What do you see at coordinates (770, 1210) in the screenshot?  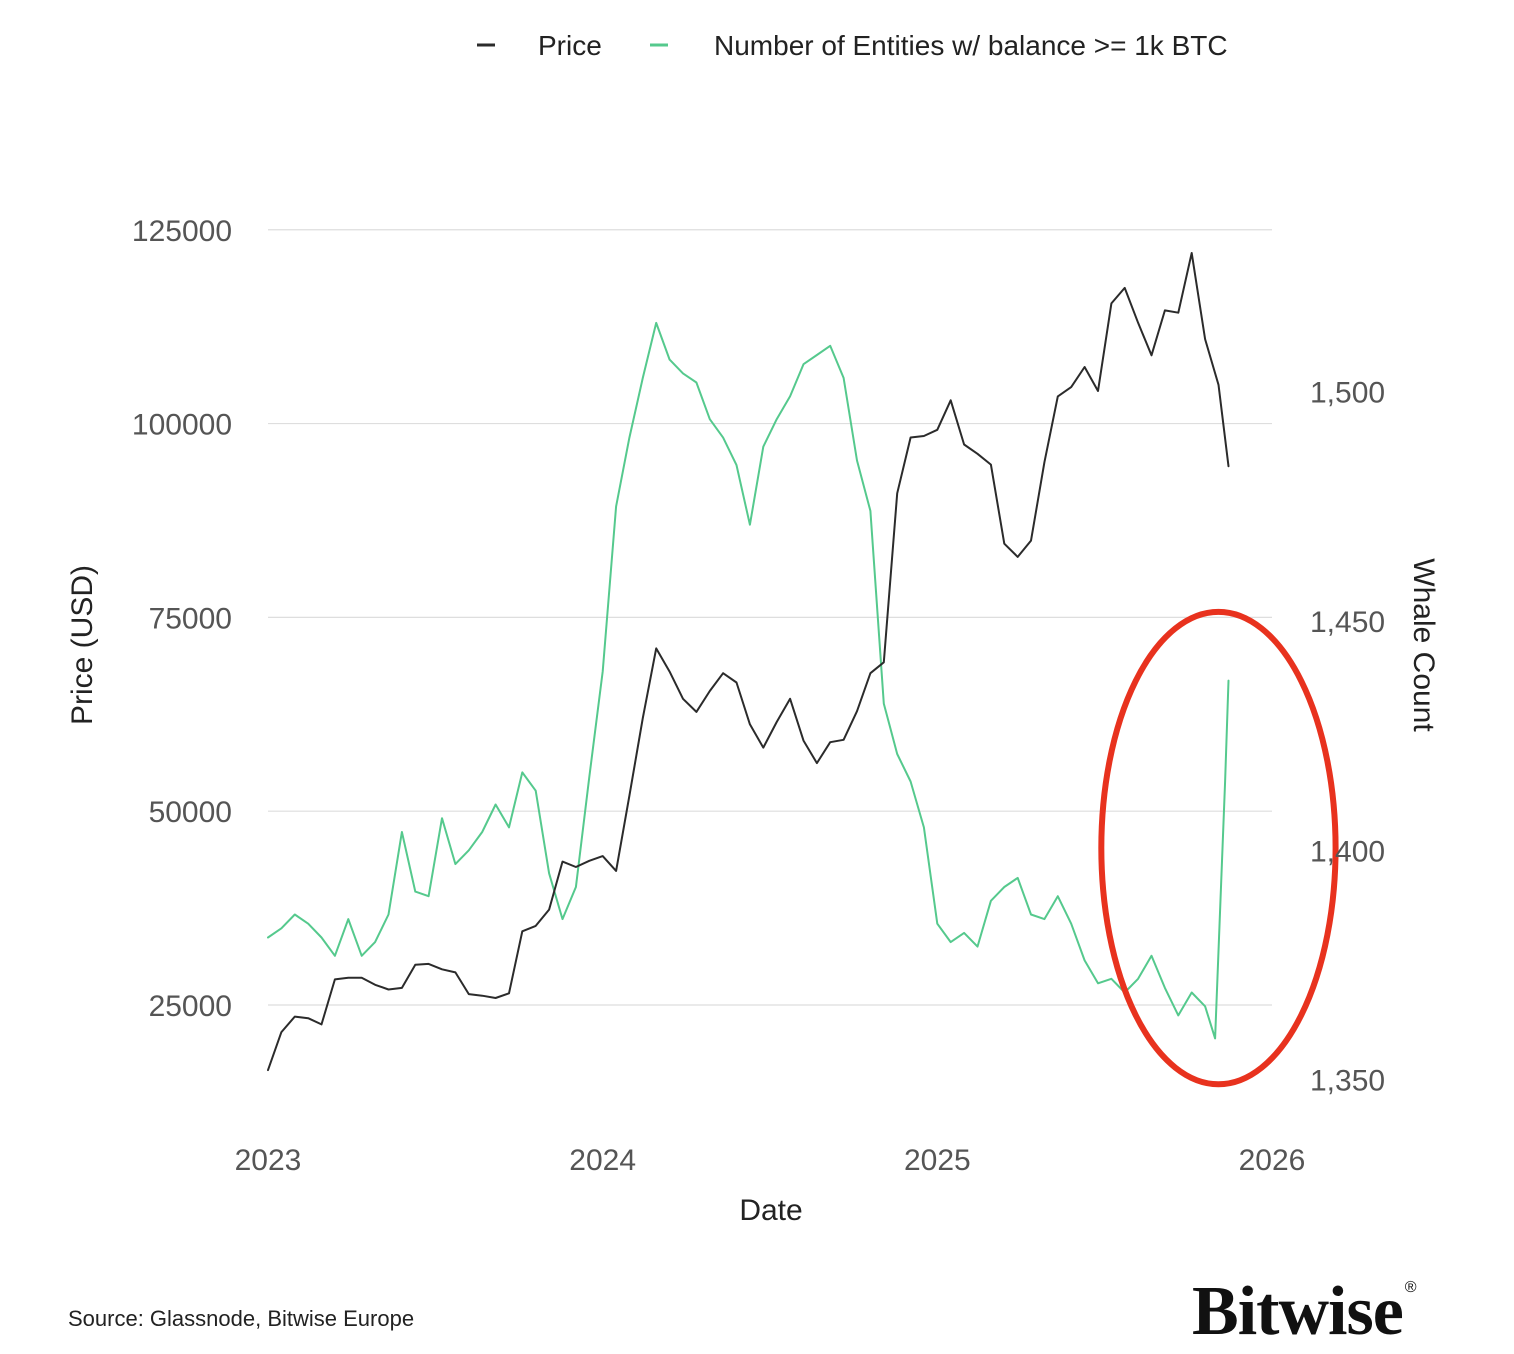 I see `x-axis-title: Date` at bounding box center [770, 1210].